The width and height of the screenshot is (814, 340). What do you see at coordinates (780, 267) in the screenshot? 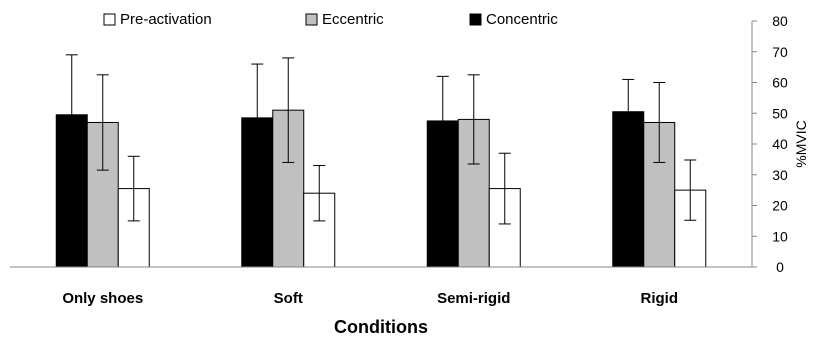
I see `y-tick-label-0: 0` at bounding box center [780, 267].